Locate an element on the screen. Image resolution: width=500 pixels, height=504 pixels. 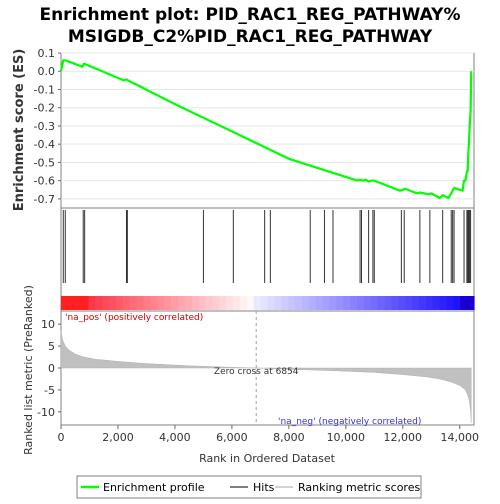
x-tick-label: 8,000 is located at coordinates (289, 437).